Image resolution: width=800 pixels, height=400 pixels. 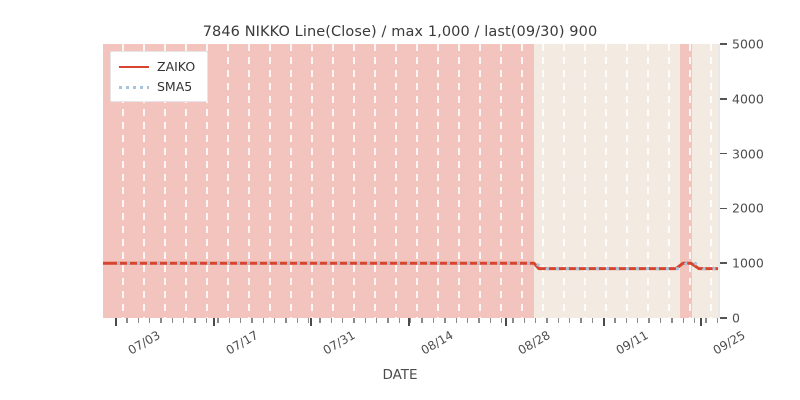 I want to click on legend-item-zaiko: ZAIKO, so click(x=157, y=66).